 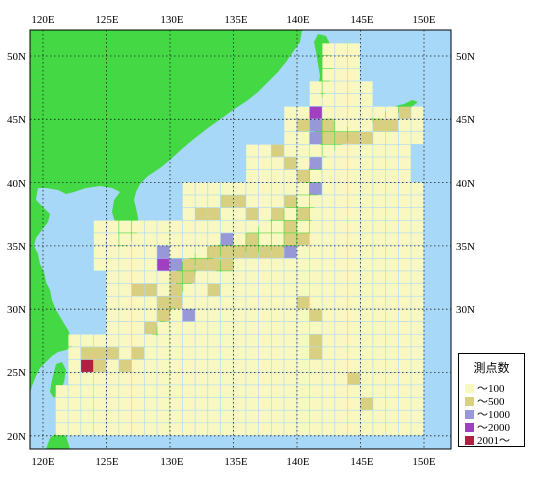 I want to click on lat-label: 50N, so click(x=465, y=57).